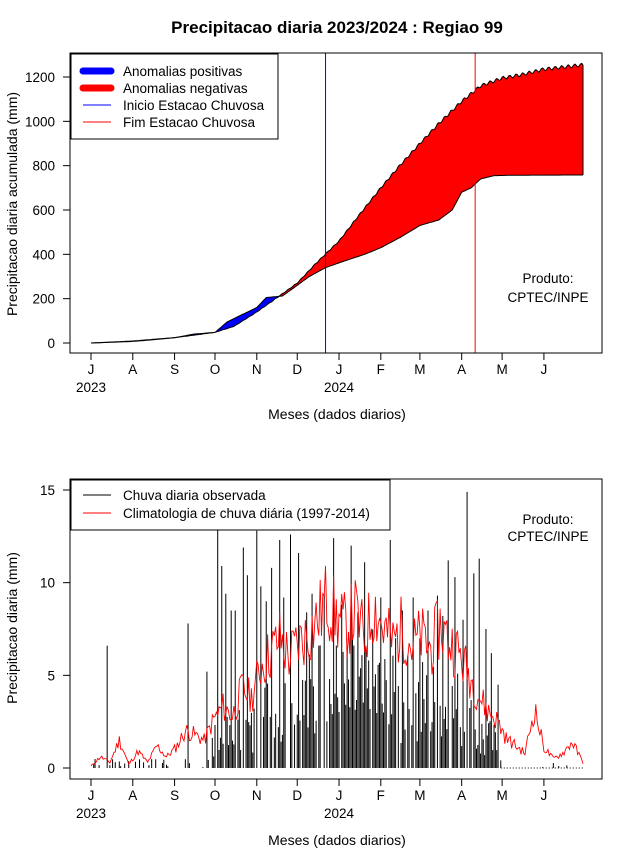 Image resolution: width=640 pixels, height=850 pixels. I want to click on top-y-tick-label: 400, so click(43, 254).